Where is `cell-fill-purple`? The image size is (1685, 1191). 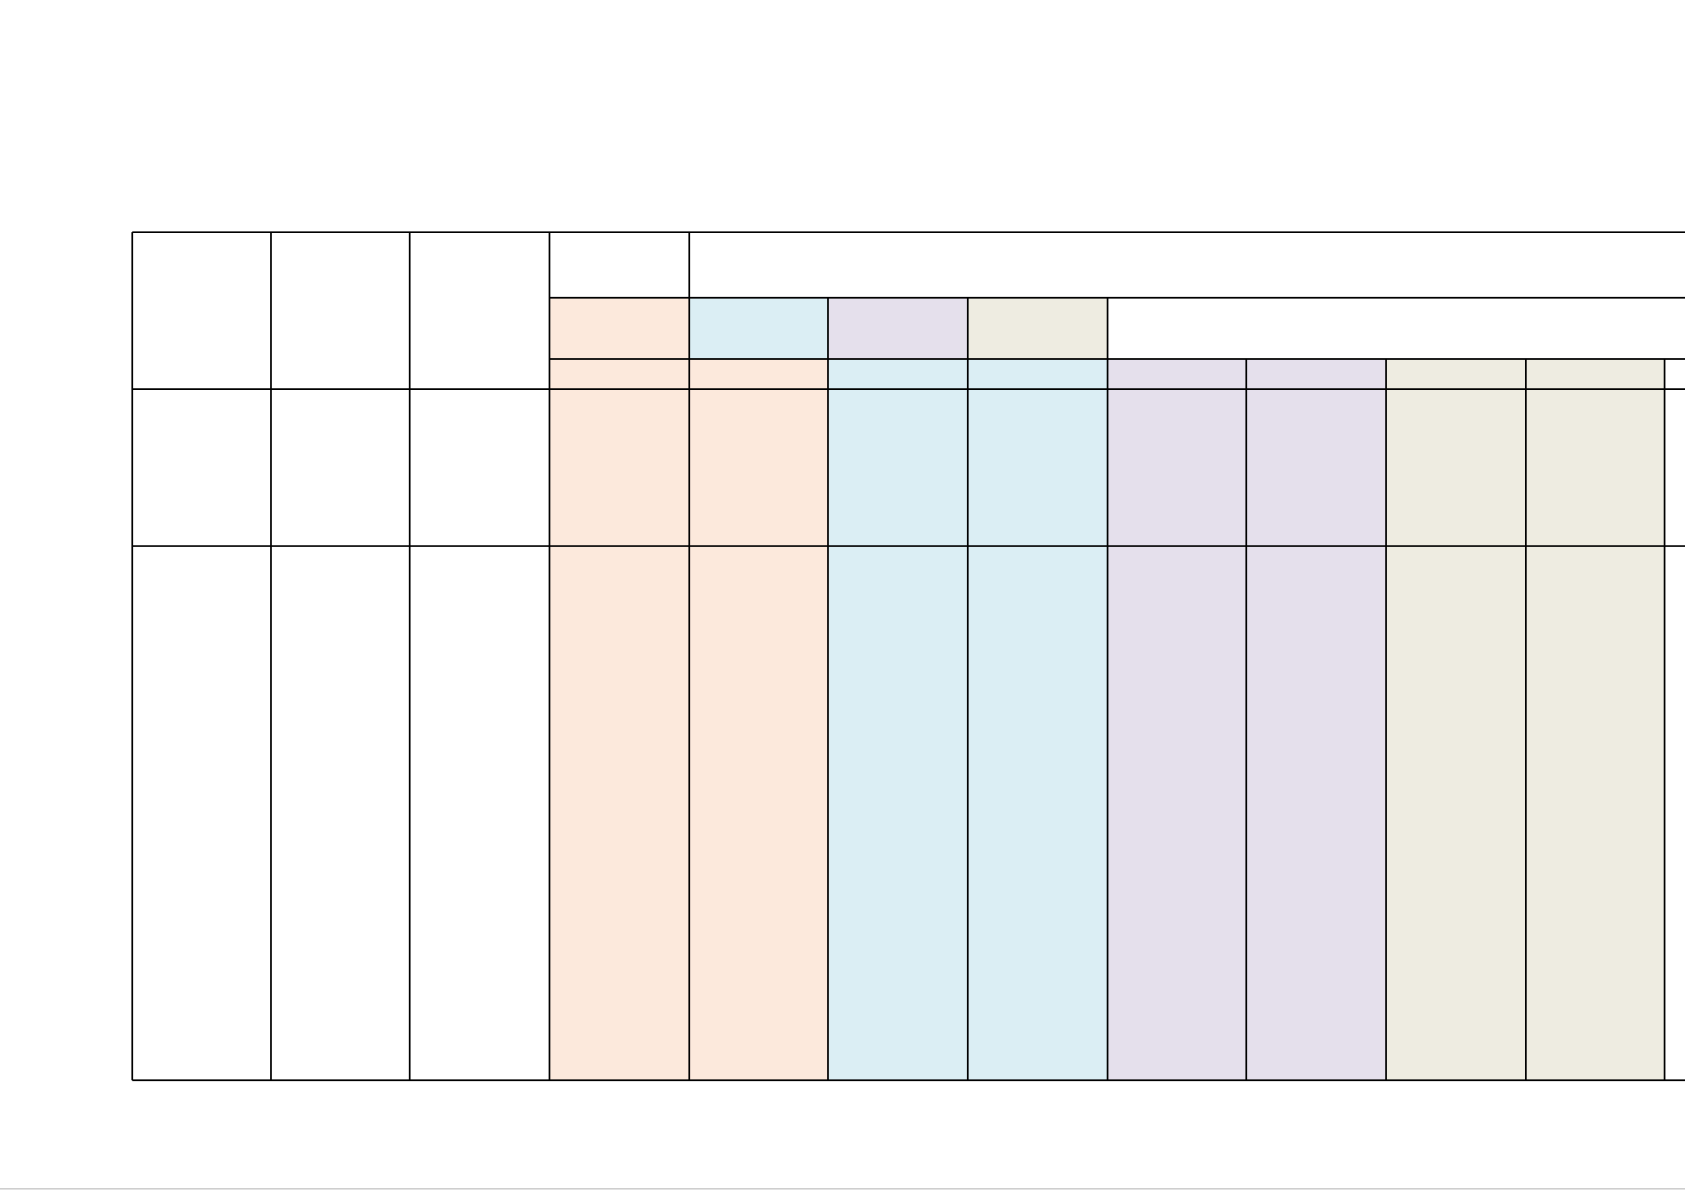
cell-fill-purple is located at coordinates (897, 328).